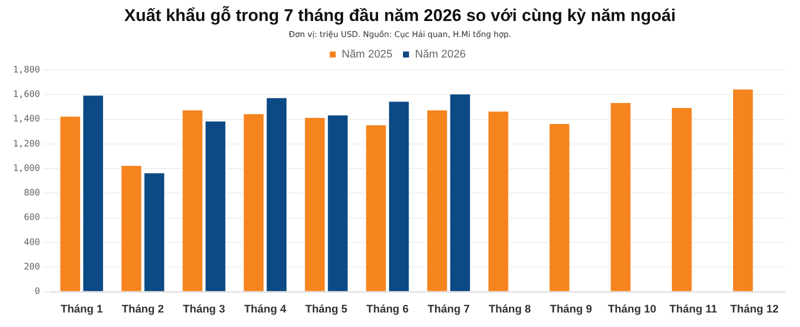  Describe the element at coordinates (32, 193) in the screenshot. I see `y-tick-label: 800` at that location.